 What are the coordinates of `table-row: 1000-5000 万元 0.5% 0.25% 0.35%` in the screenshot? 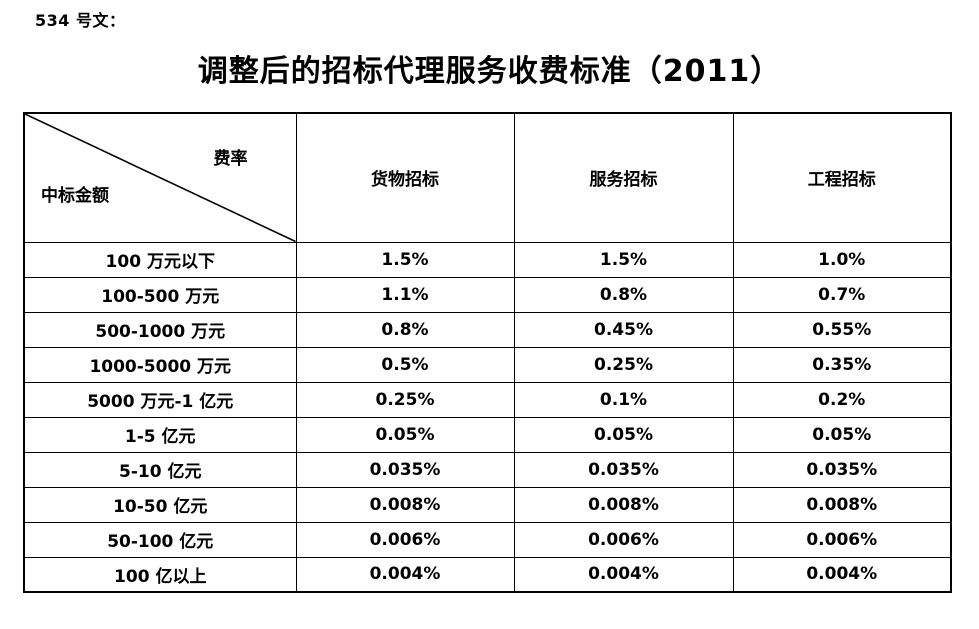 It's located at (487, 364).